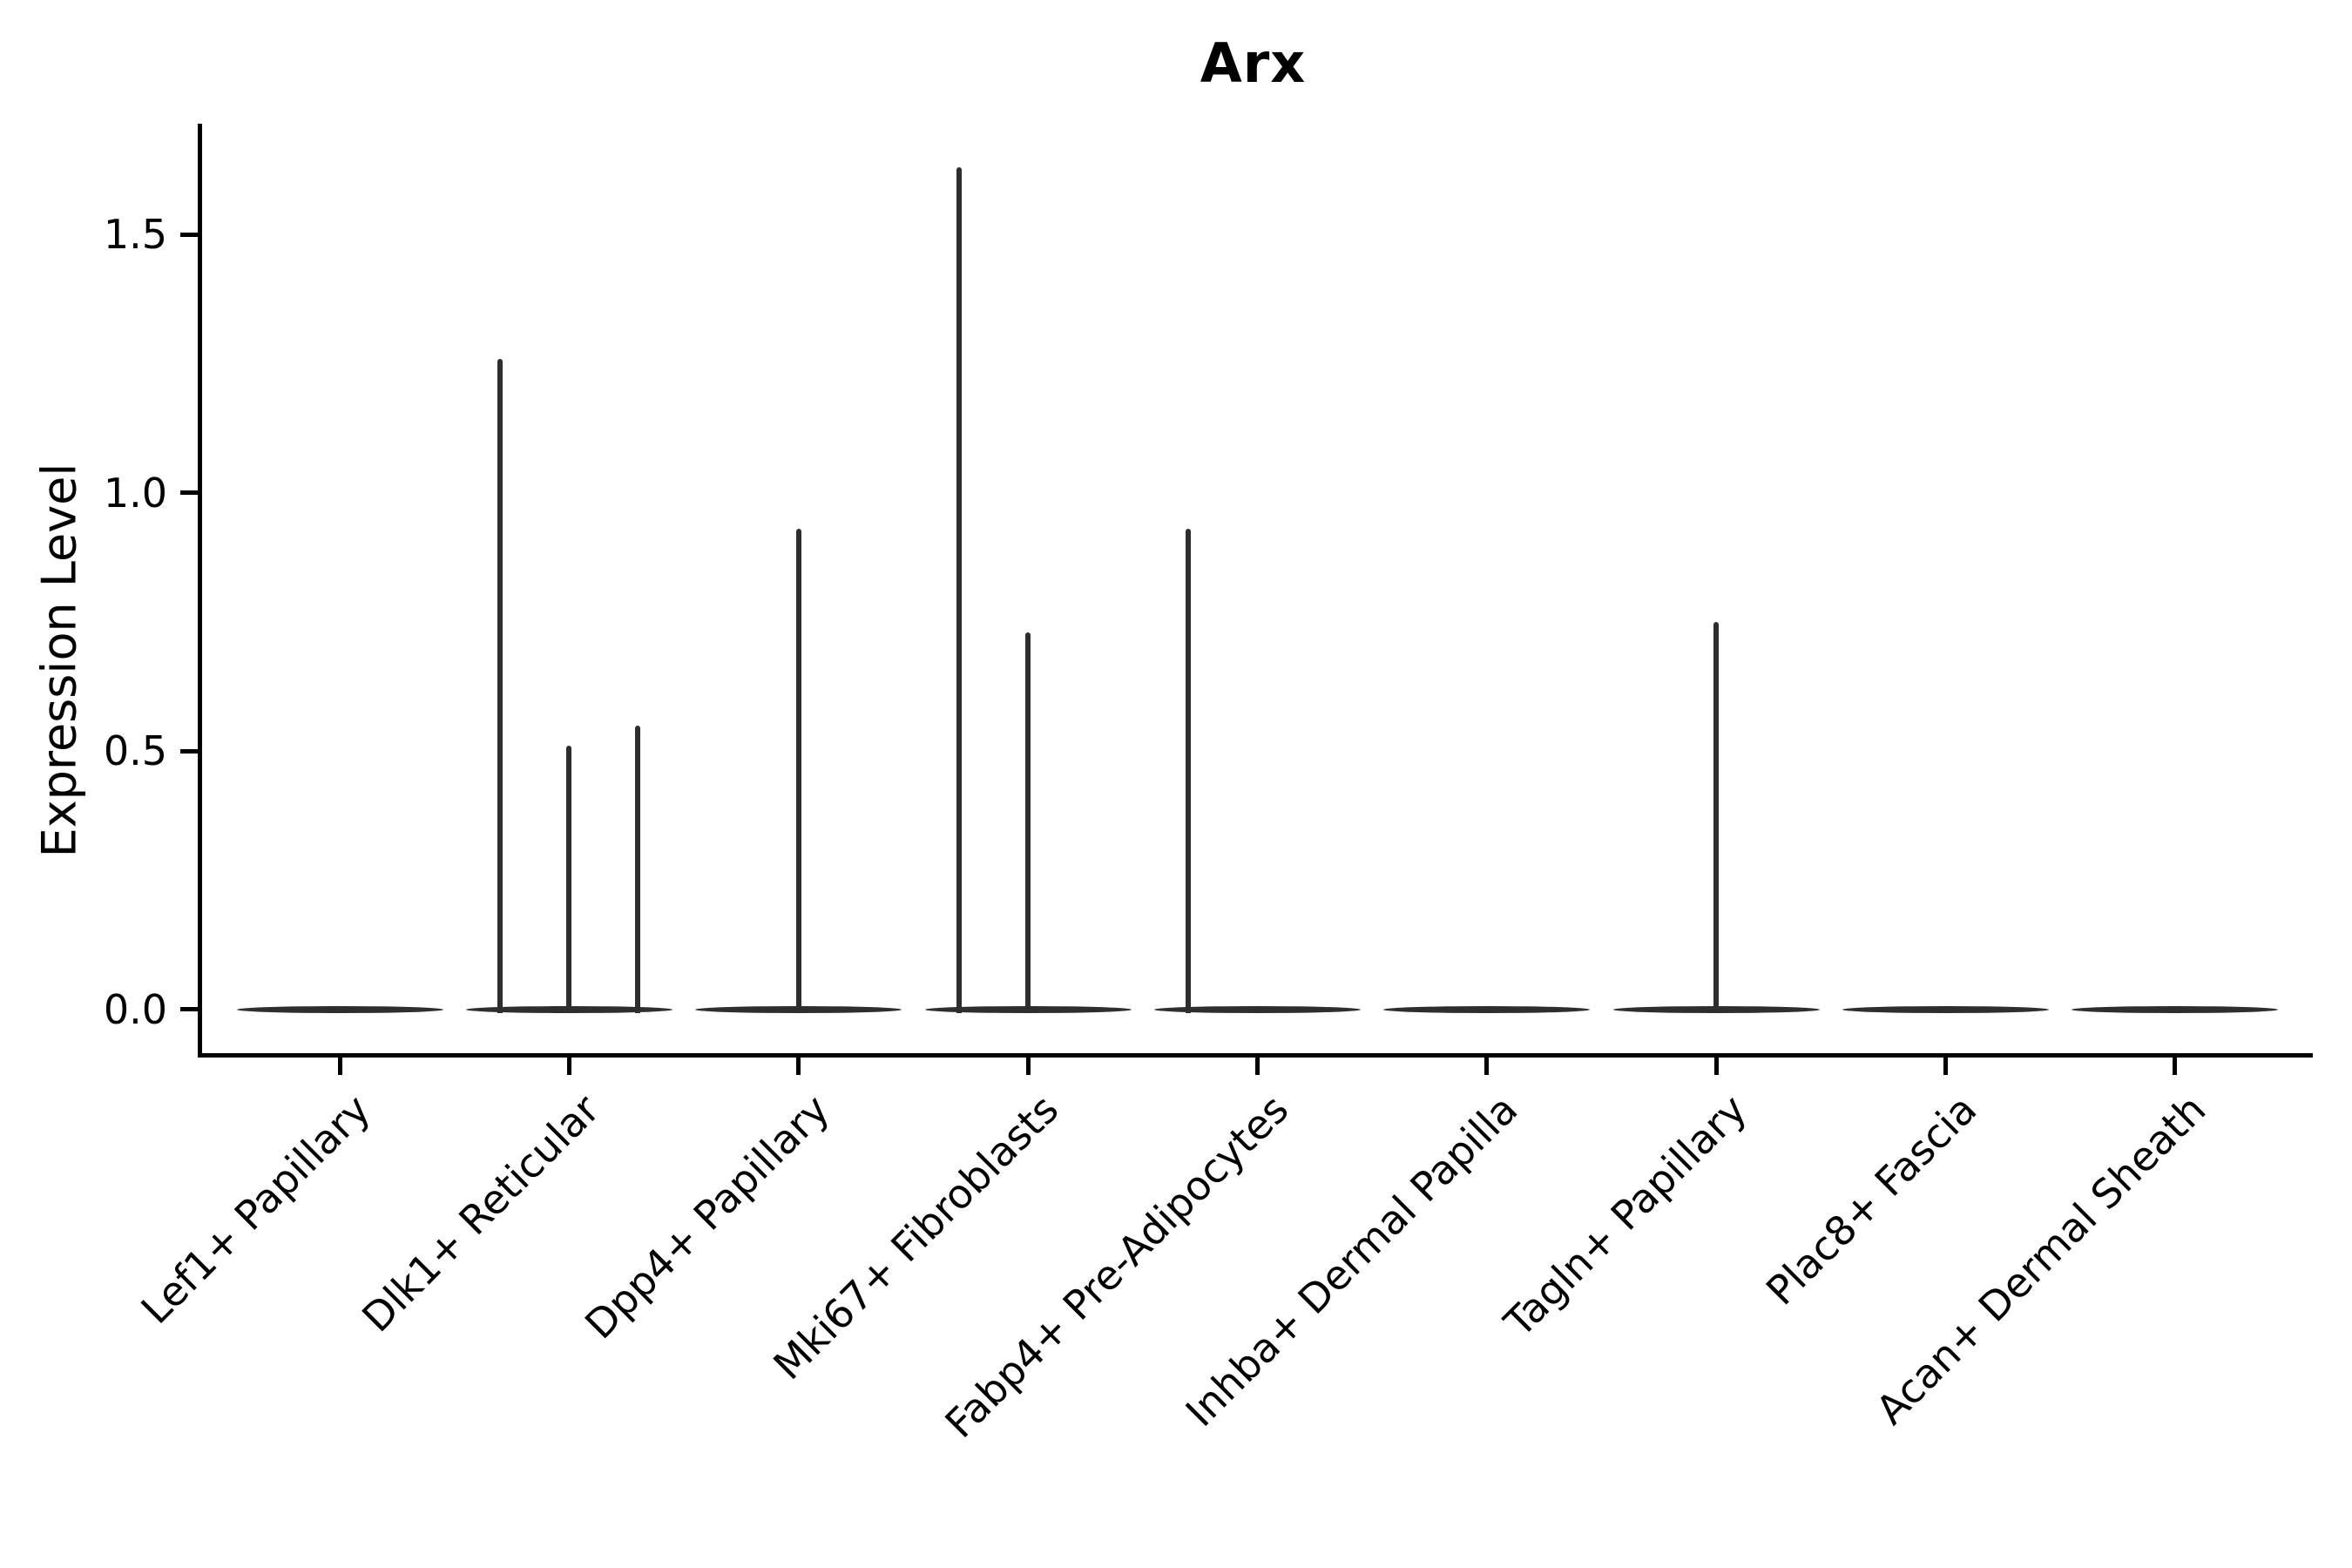 This screenshot has height=1568, width=2352. I want to click on x-tick-label: Tagln+ Papillary, so click(1625, 1216).